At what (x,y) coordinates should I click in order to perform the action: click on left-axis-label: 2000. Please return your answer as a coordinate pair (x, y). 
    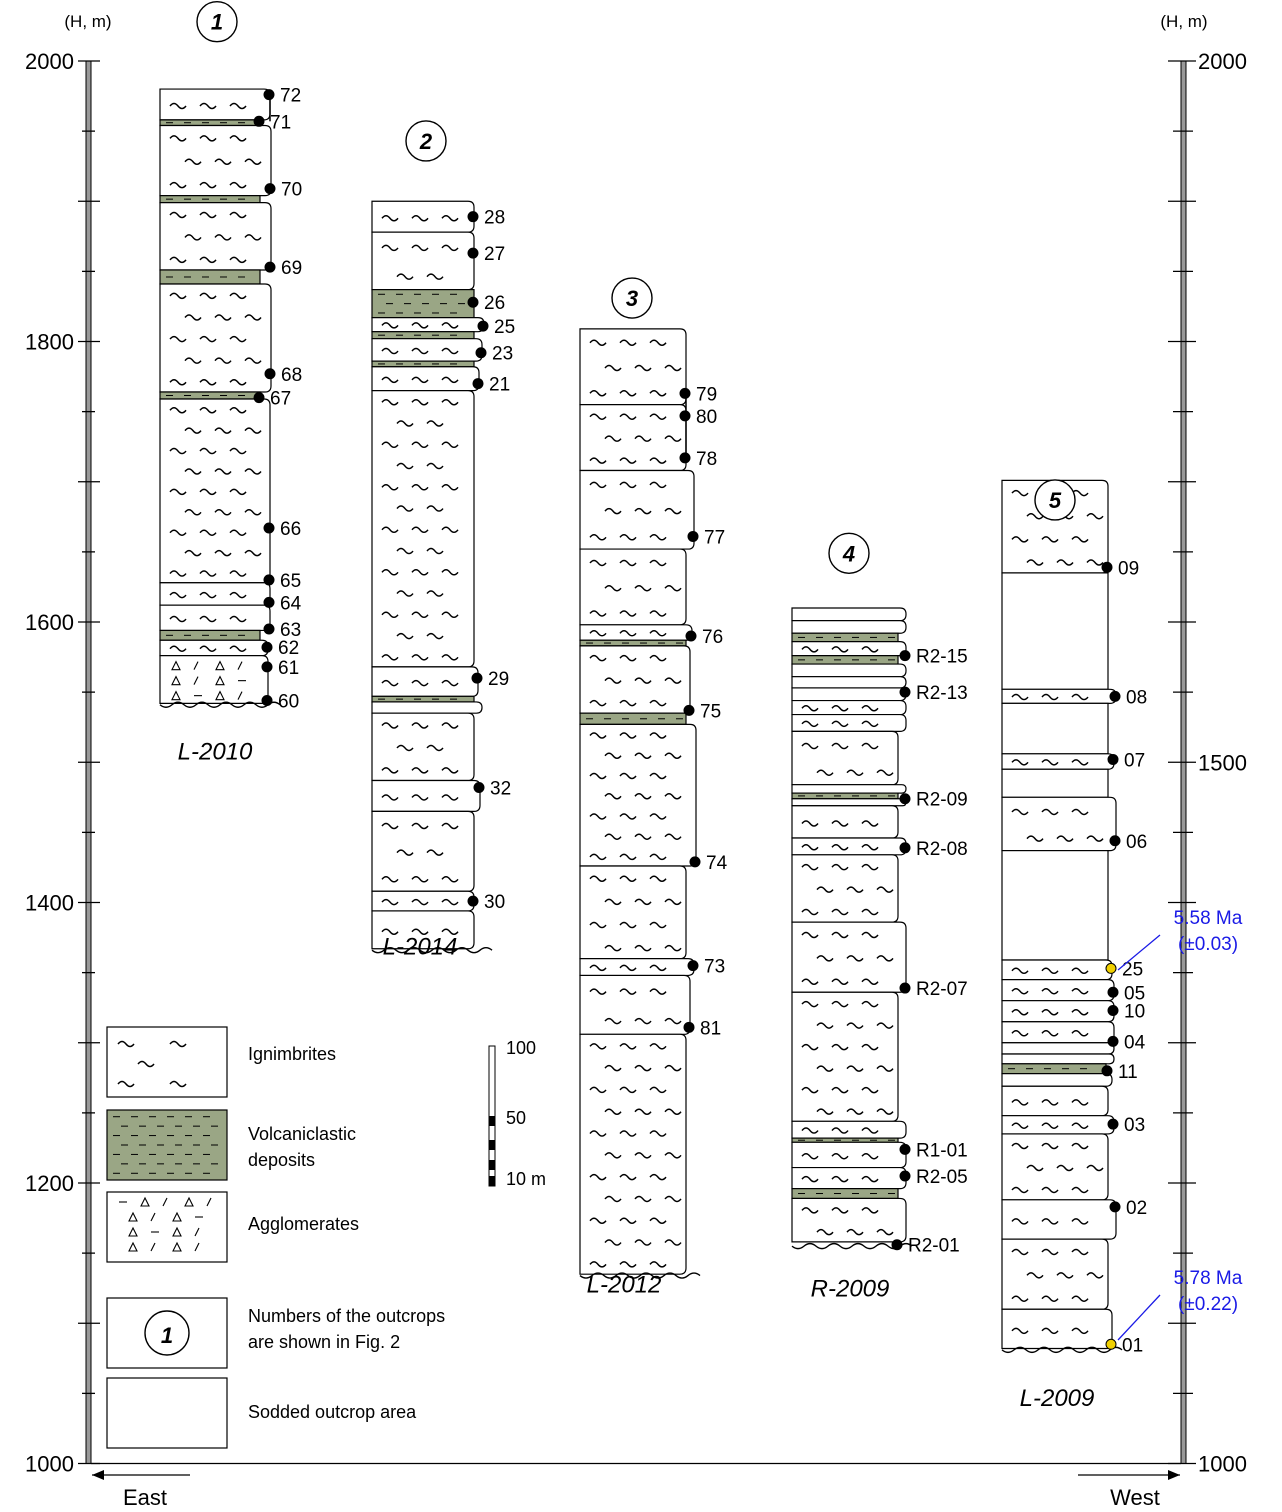
    Looking at the image, I should click on (49, 61).